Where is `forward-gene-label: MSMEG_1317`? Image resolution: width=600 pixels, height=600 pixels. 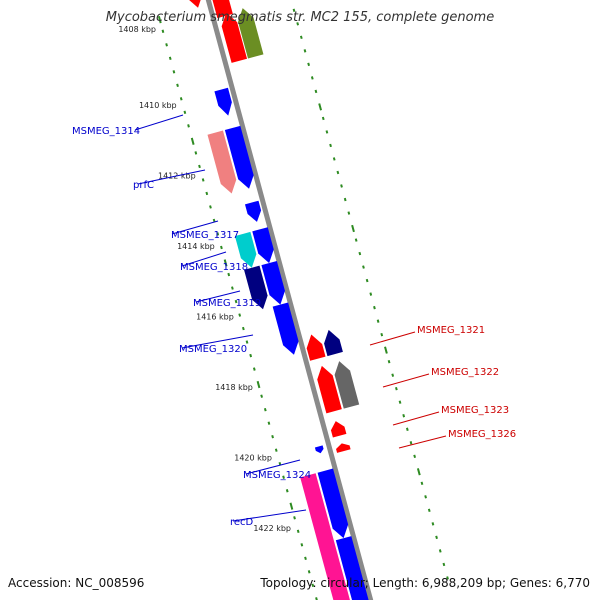
forward-gene-label: MSMEG_1317 is located at coordinates (205, 235).